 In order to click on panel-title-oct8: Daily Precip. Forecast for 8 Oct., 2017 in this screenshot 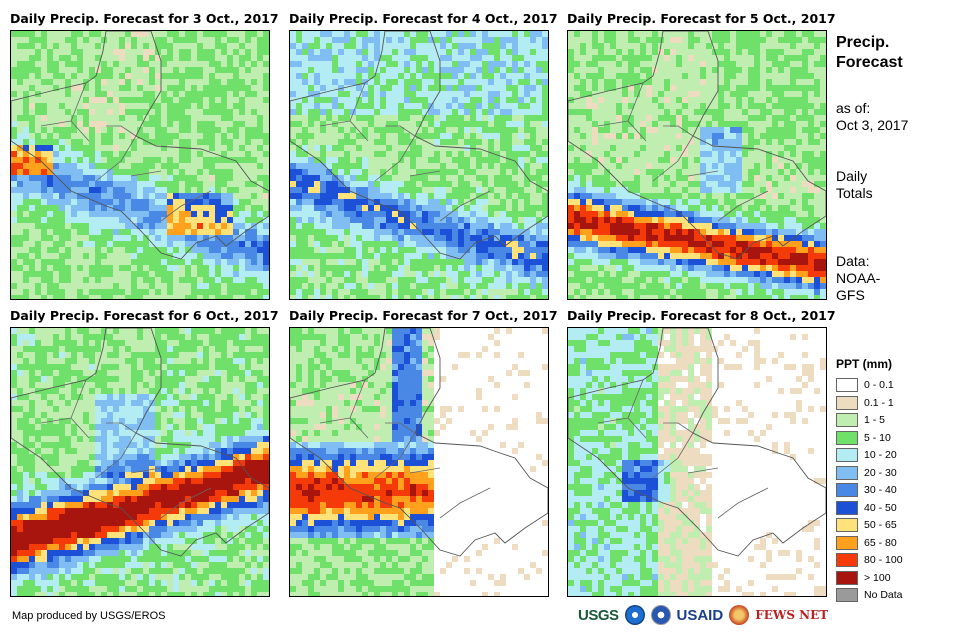, I will do `click(701, 315)`.